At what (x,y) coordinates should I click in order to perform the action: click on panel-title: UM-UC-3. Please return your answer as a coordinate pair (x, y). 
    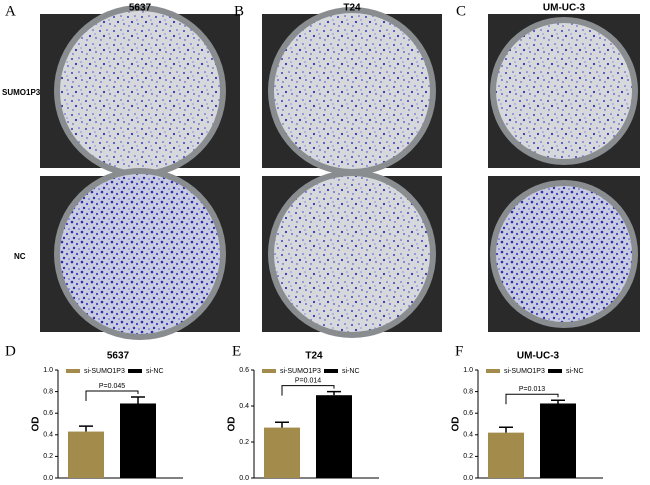
    Looking at the image, I should click on (564, 8).